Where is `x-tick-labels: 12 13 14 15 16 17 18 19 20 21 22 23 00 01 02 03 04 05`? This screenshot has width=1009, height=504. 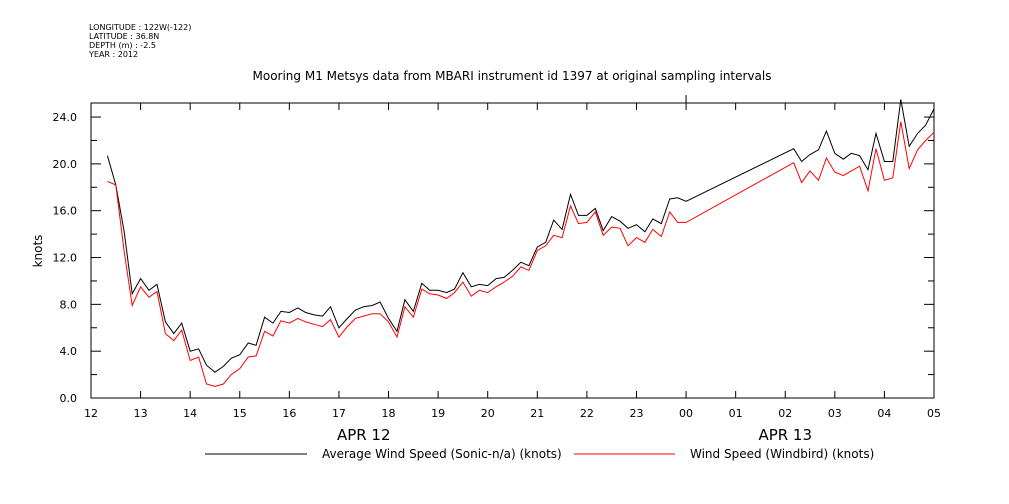
x-tick-labels: 12 13 14 15 16 17 18 19 20 21 22 23 00 01 02 03 04 05 is located at coordinates (512, 413).